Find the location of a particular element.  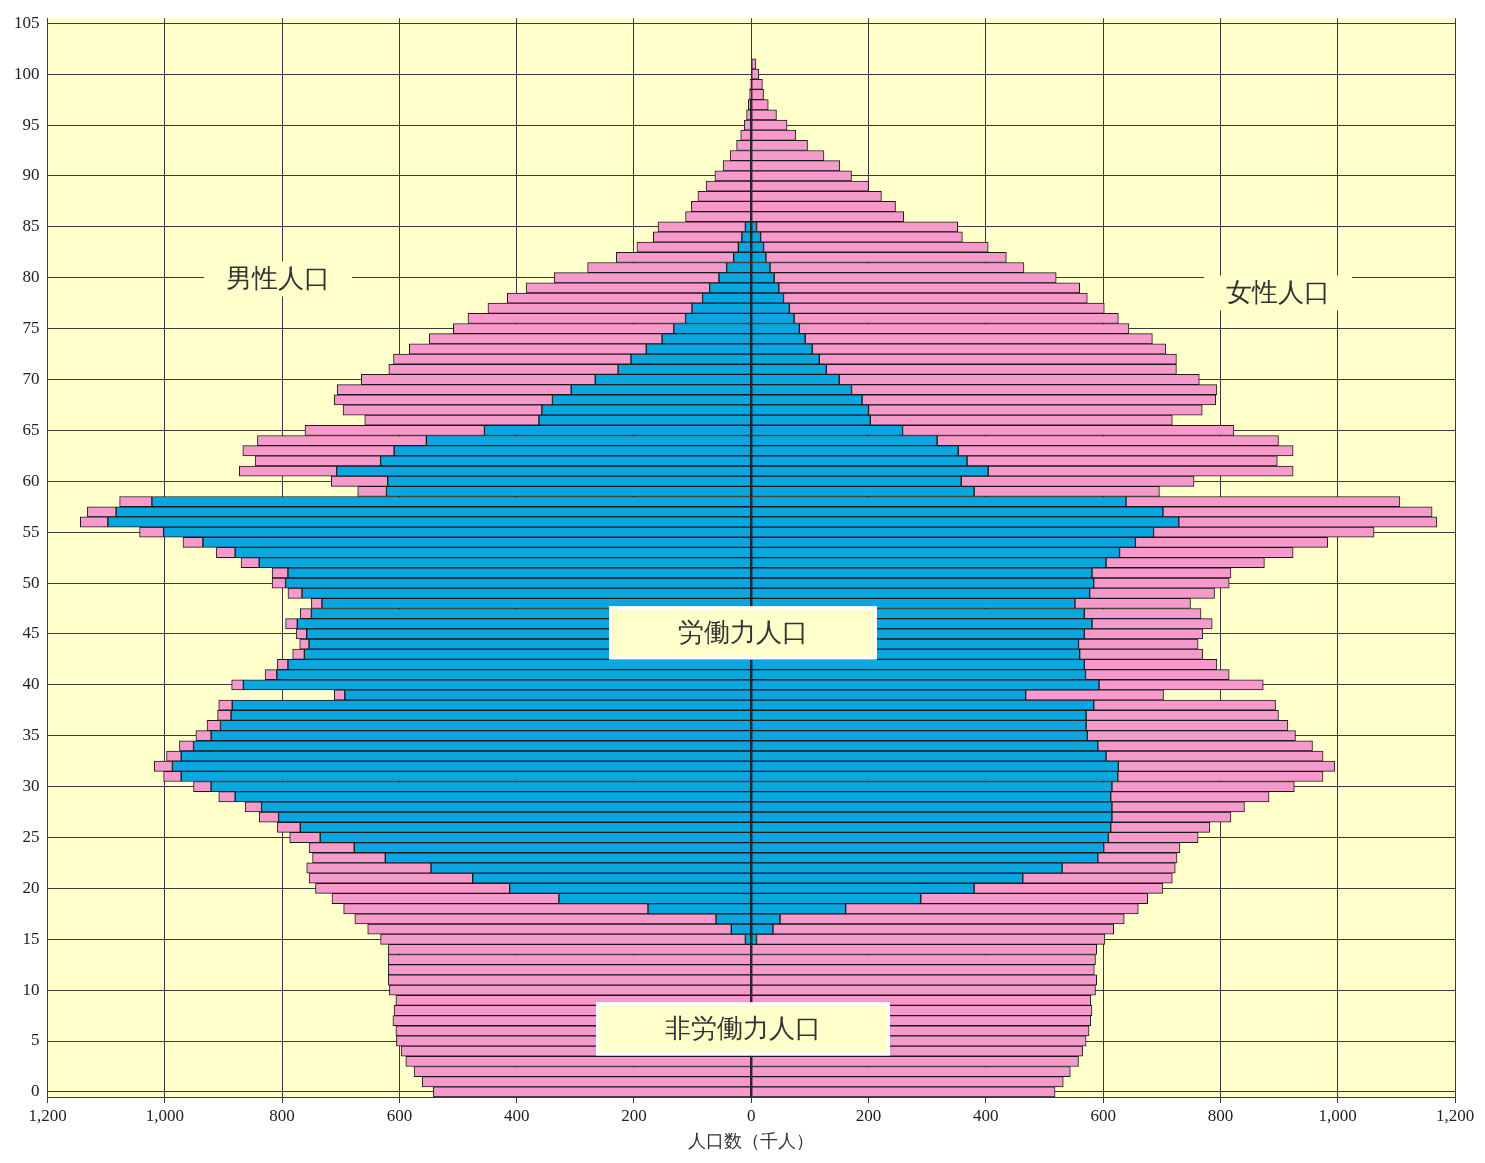

y-tick-label: 105 is located at coordinates (27, 22).